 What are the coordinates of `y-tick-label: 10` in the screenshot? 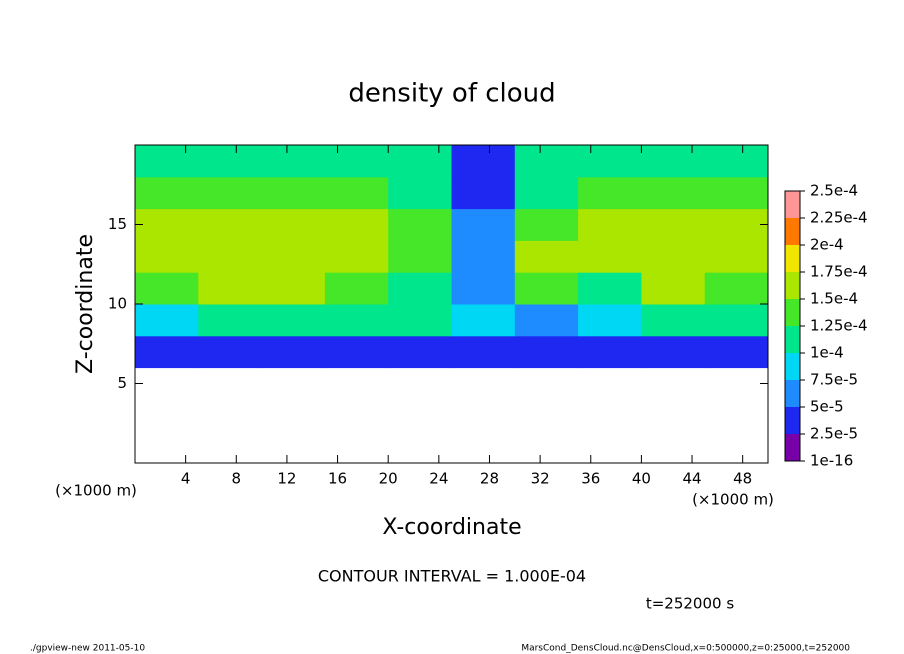 It's located at (117, 304).